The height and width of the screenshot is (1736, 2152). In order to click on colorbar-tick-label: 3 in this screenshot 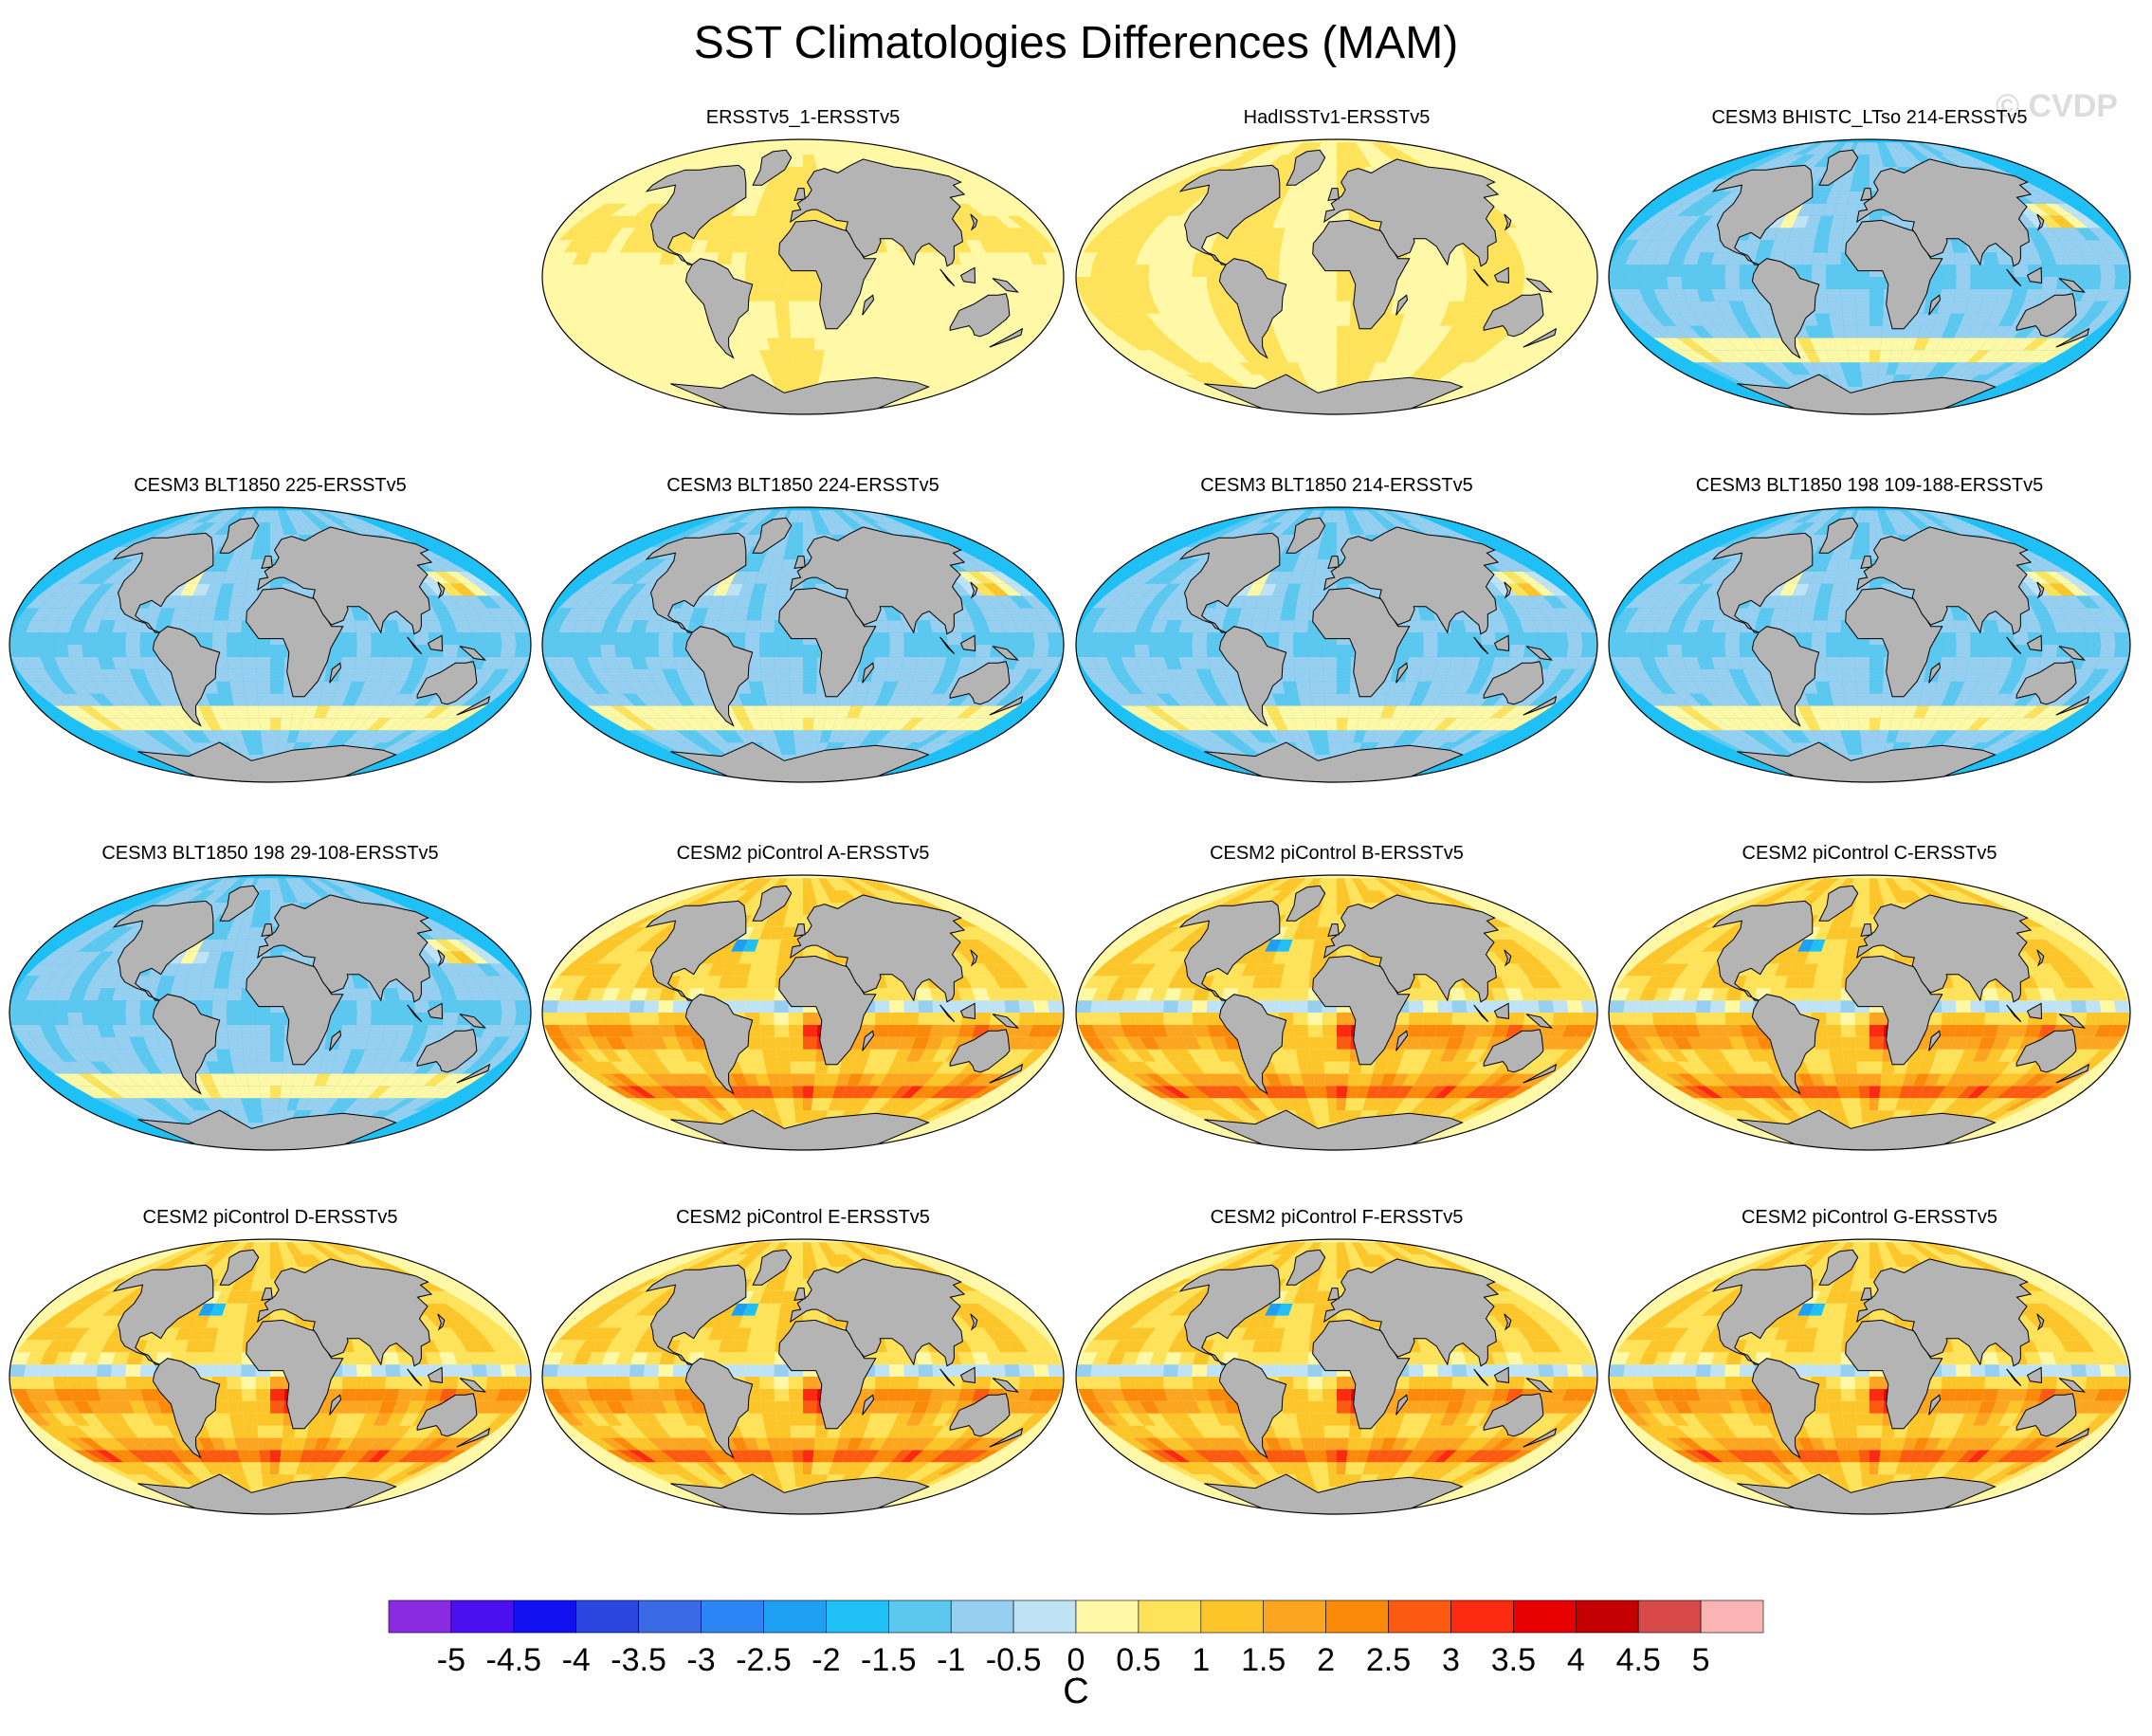, I will do `click(1451, 1660)`.